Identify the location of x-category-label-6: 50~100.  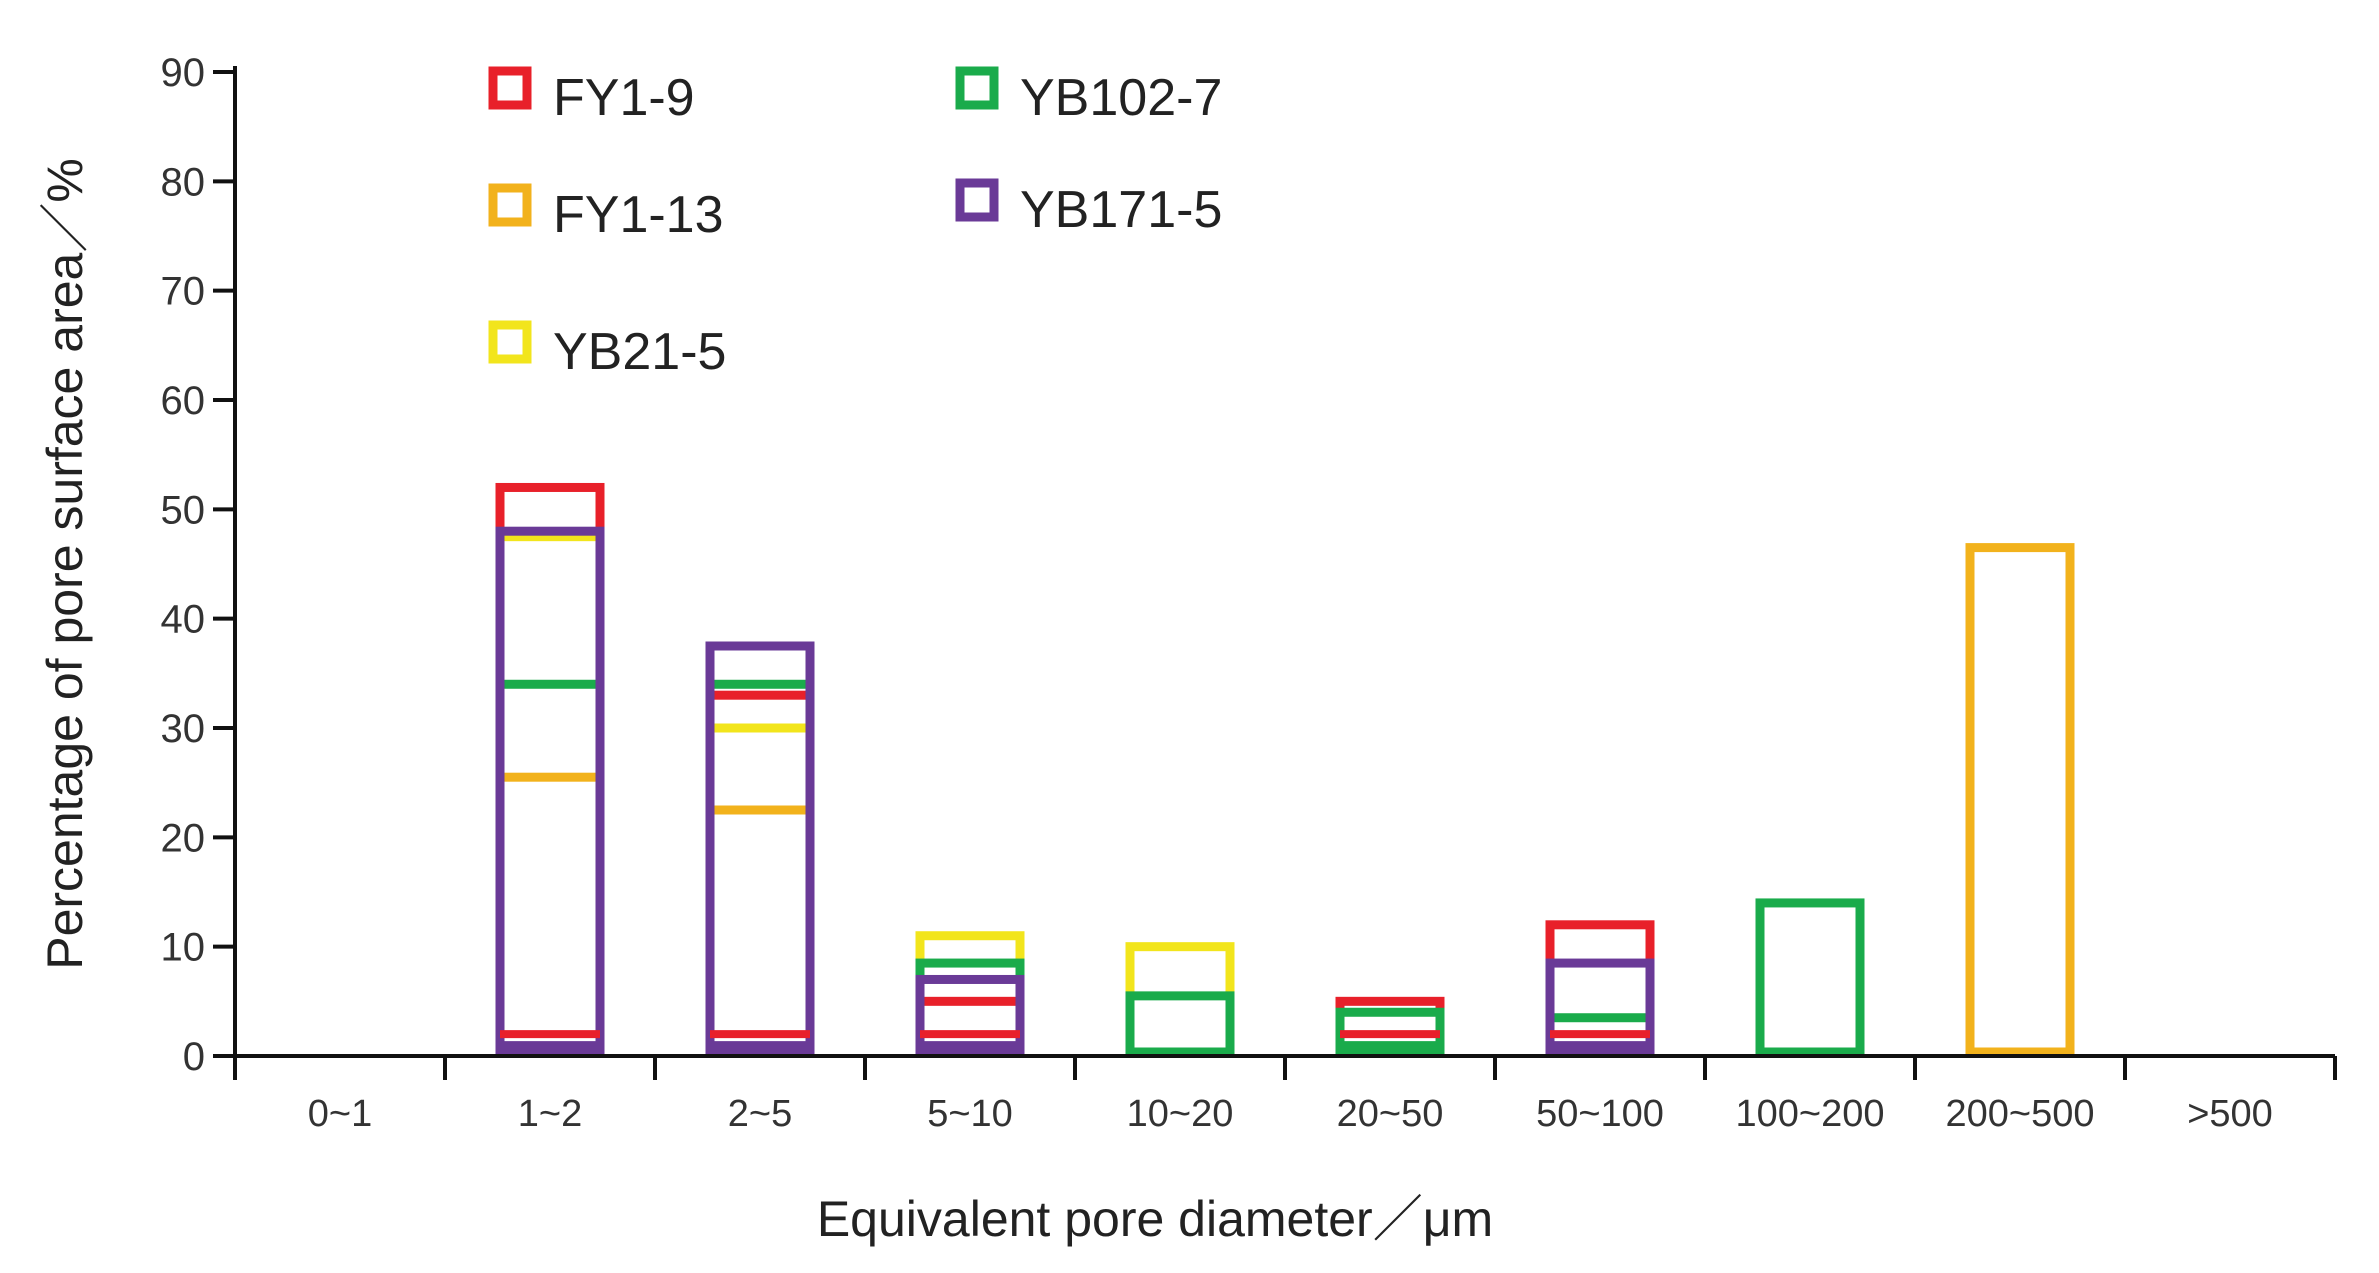
(1600, 1114).